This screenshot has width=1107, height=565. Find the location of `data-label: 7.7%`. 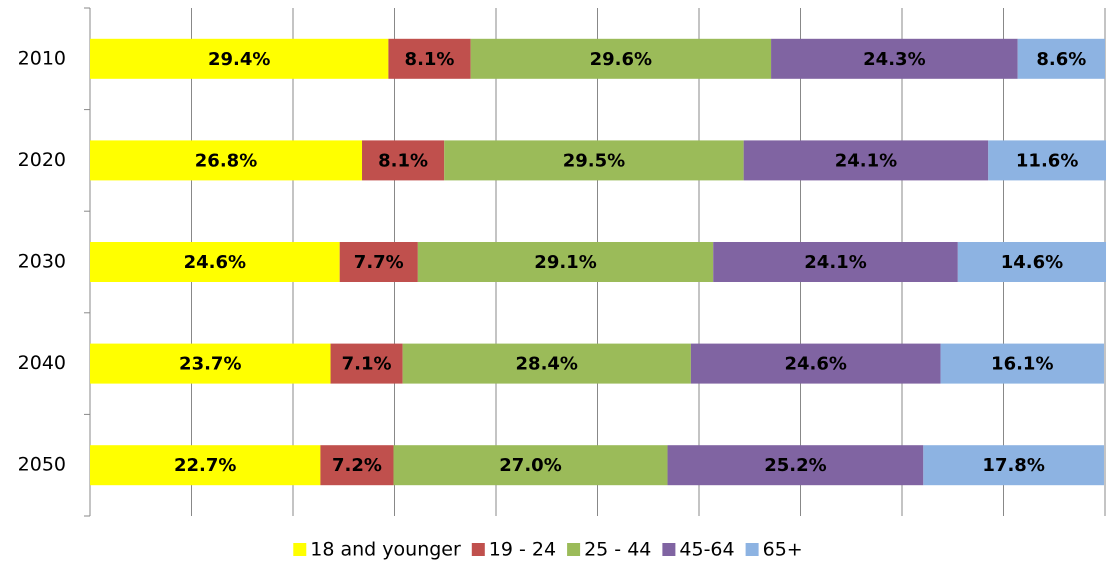

data-label: 7.7% is located at coordinates (379, 262).